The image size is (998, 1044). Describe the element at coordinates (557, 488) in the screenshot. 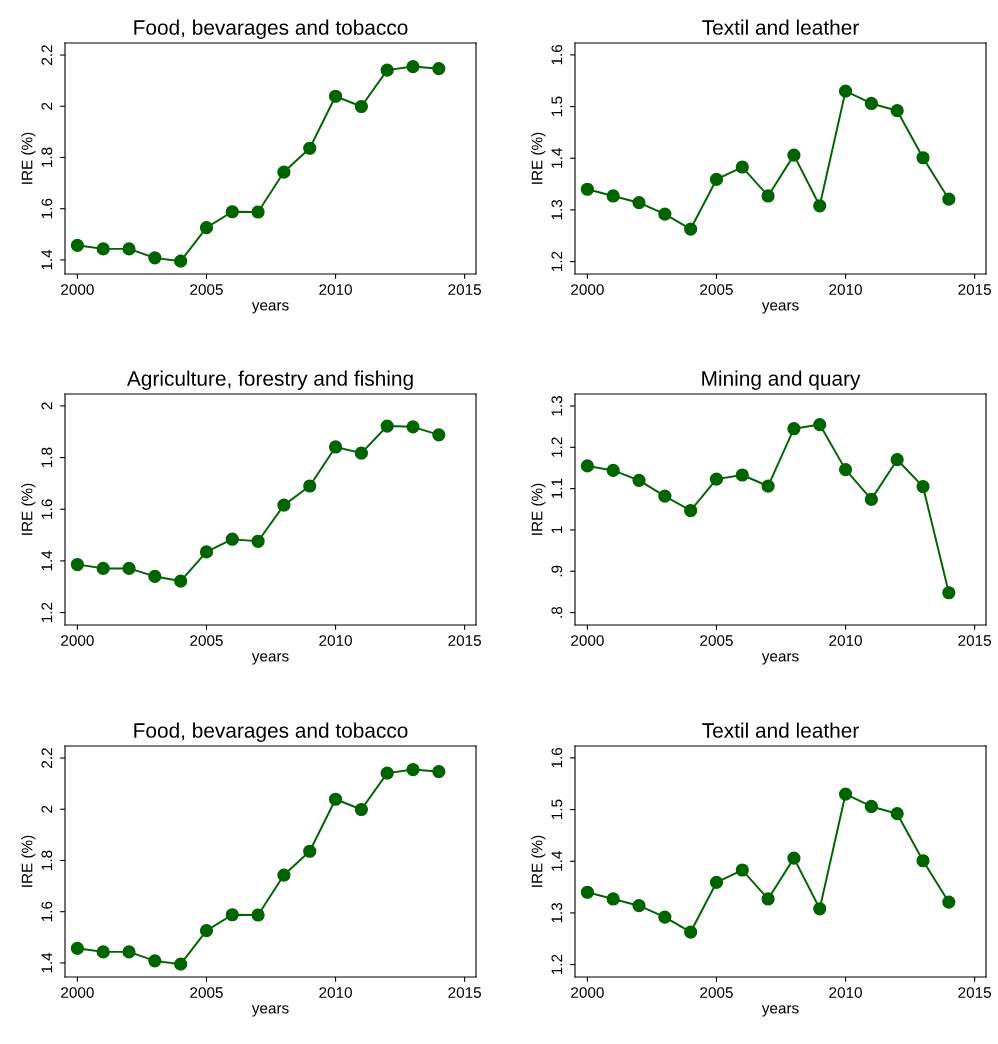

I see `y-tick-label: 1.1` at that location.